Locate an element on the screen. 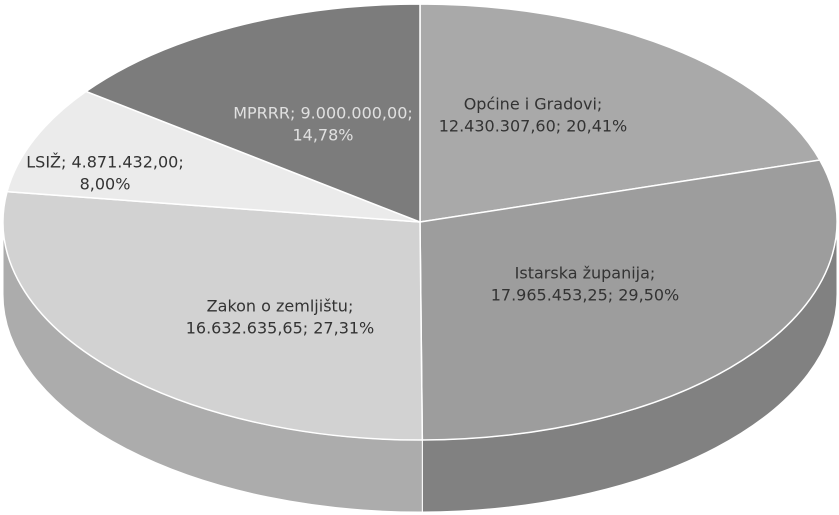 Image resolution: width=839 pixels, height=515 pixels. data-label: 12.430.307,60; 20,41% is located at coordinates (533, 126).